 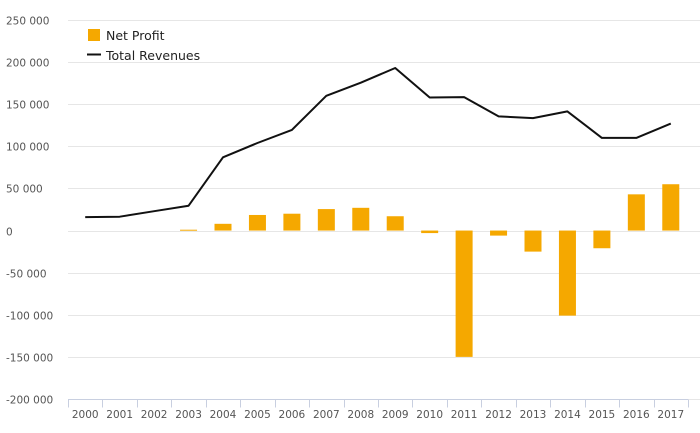 I want to click on x-tick-label: 2014, so click(x=567, y=415).